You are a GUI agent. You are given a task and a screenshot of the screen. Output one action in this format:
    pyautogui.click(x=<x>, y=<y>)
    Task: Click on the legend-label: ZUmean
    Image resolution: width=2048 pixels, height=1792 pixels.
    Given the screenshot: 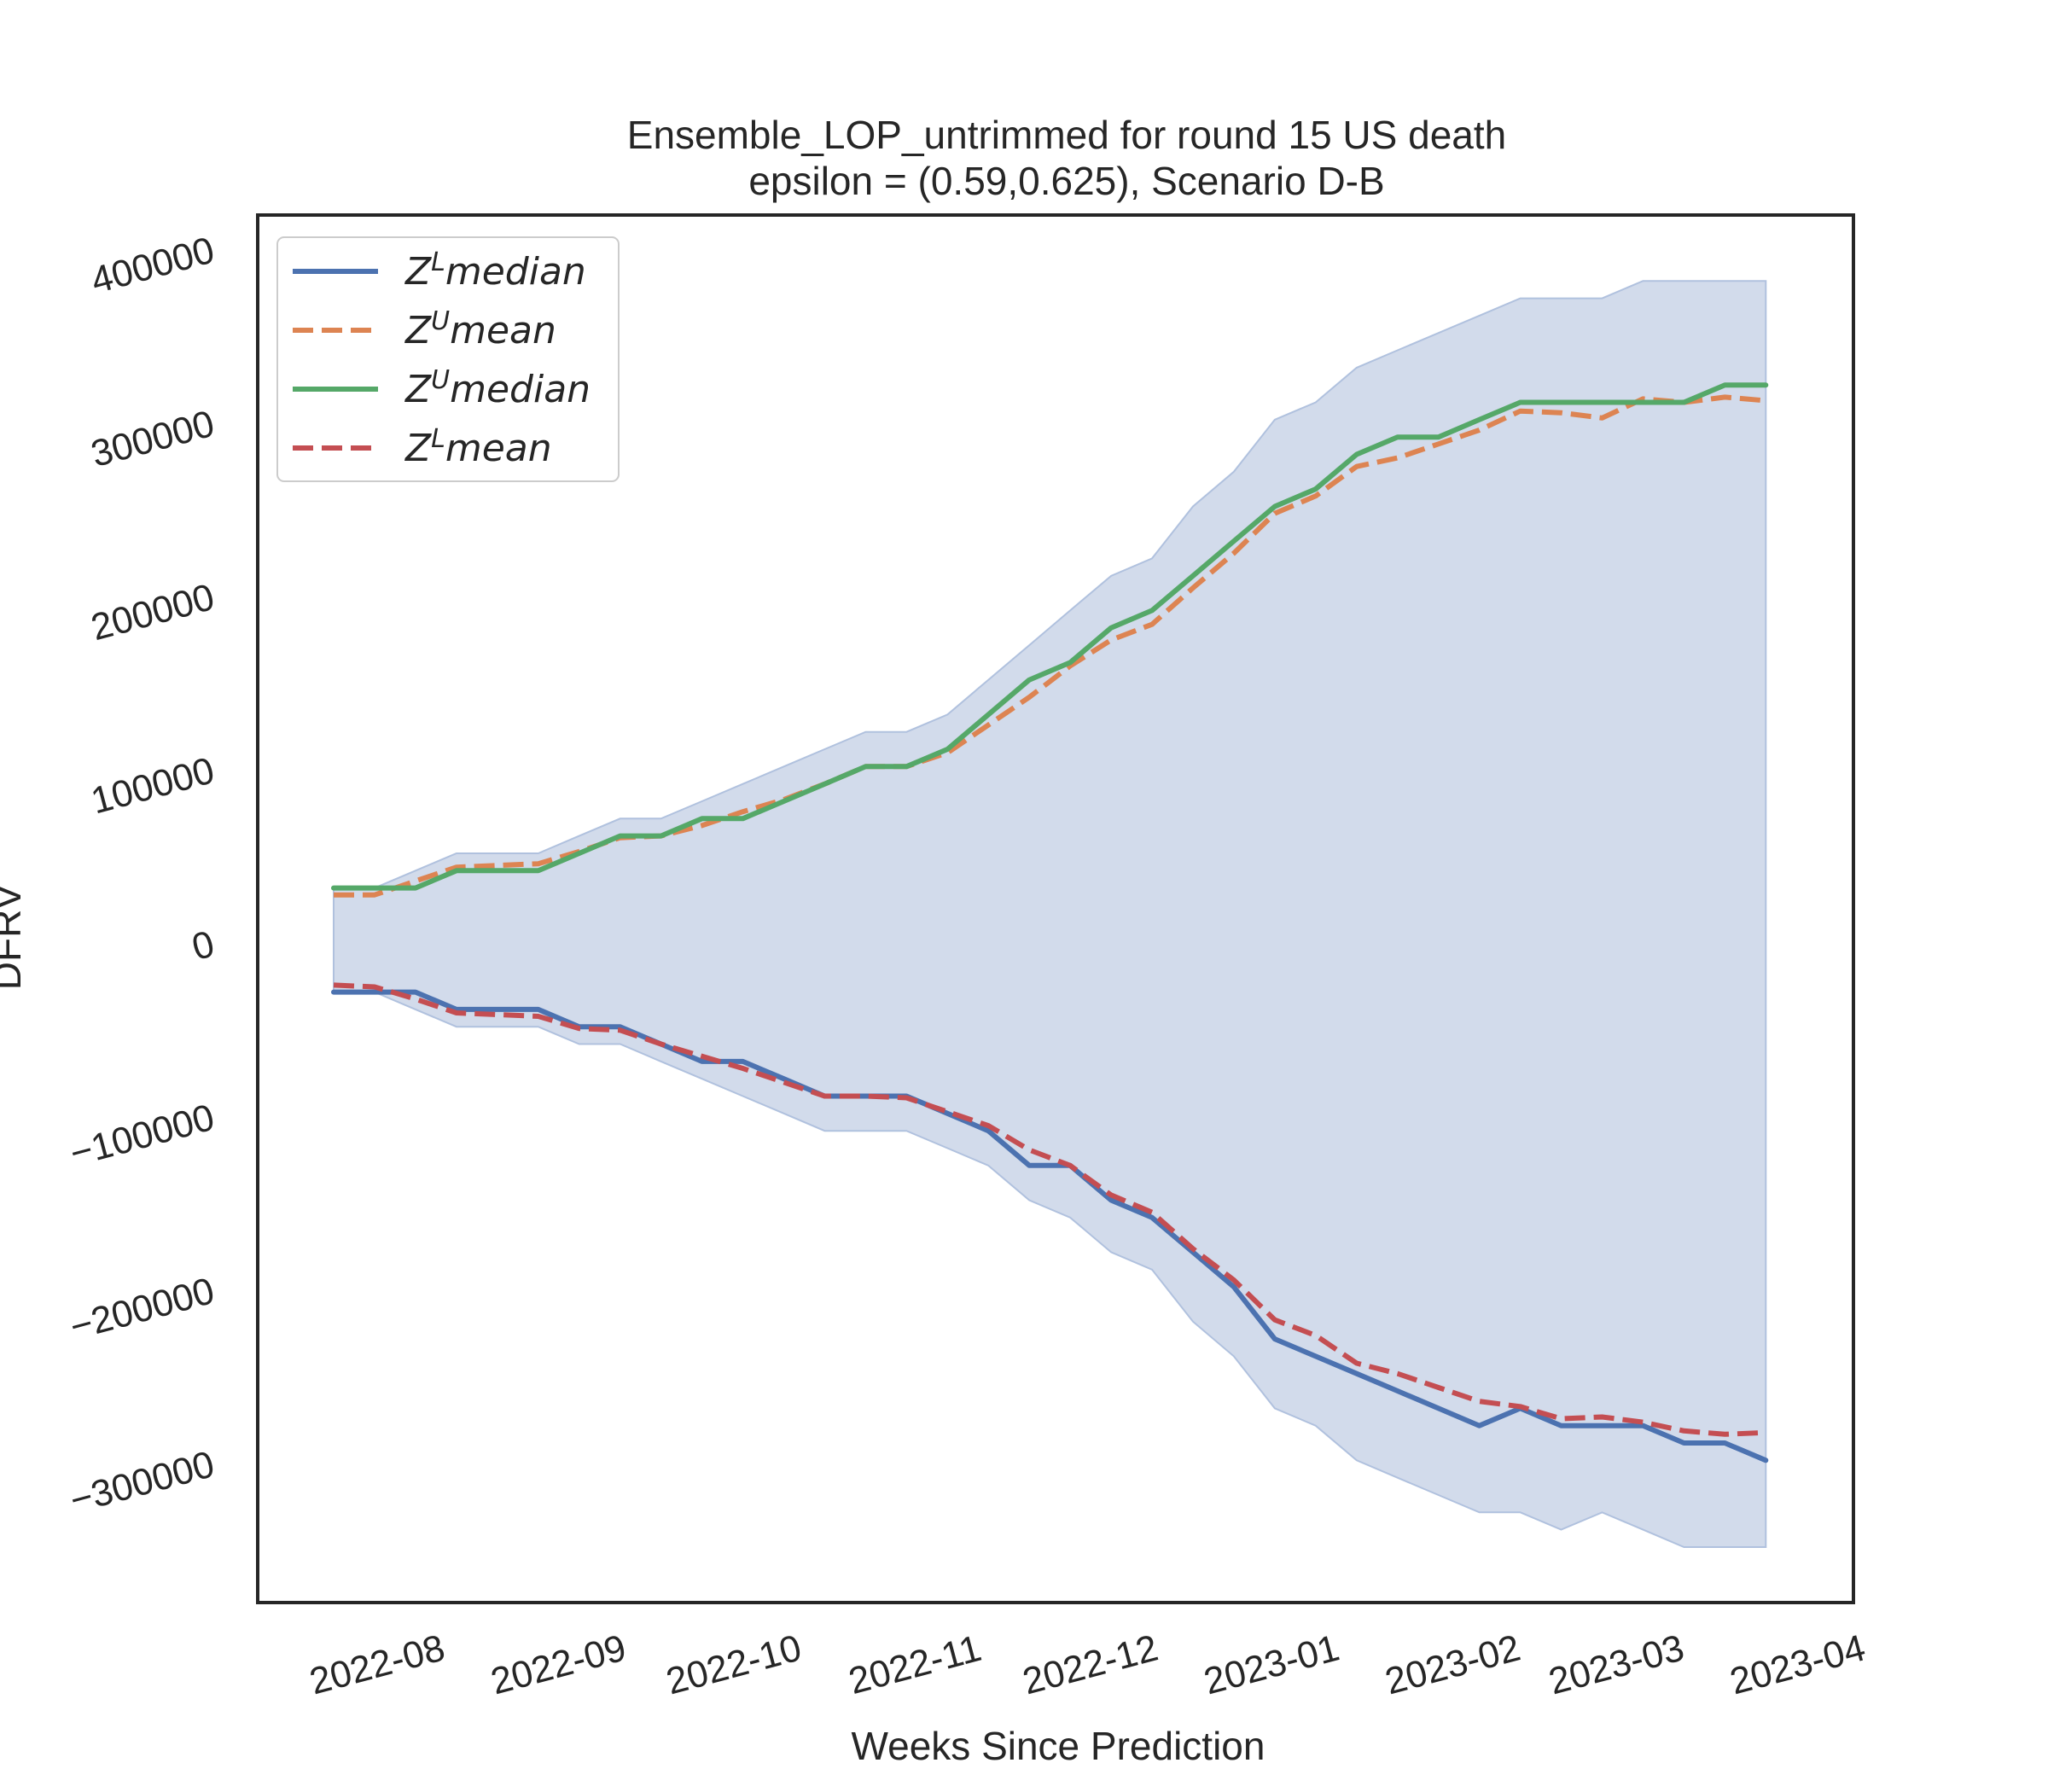 What is the action you would take?
    pyautogui.click(x=480, y=329)
    